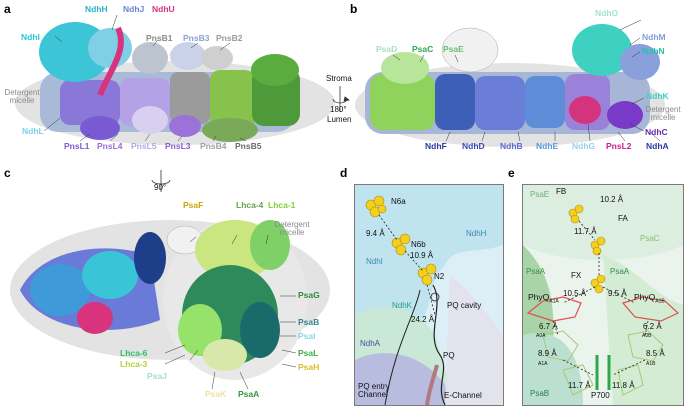 This screenshot has height=407, width=685. What do you see at coordinates (249, 394) in the screenshot?
I see `label-psaa: PsaA` at bounding box center [249, 394].